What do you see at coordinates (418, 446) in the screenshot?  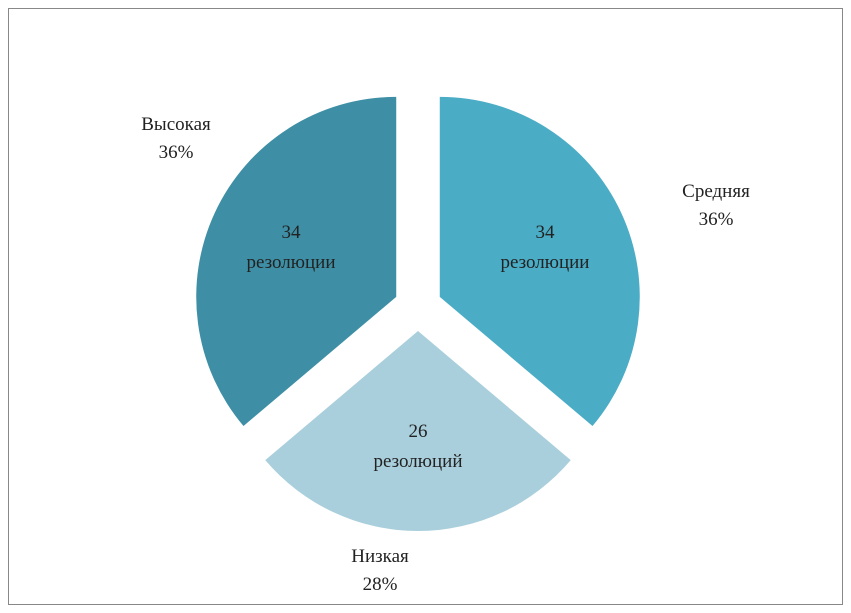 I see `data-label: 26 резолюций` at bounding box center [418, 446].